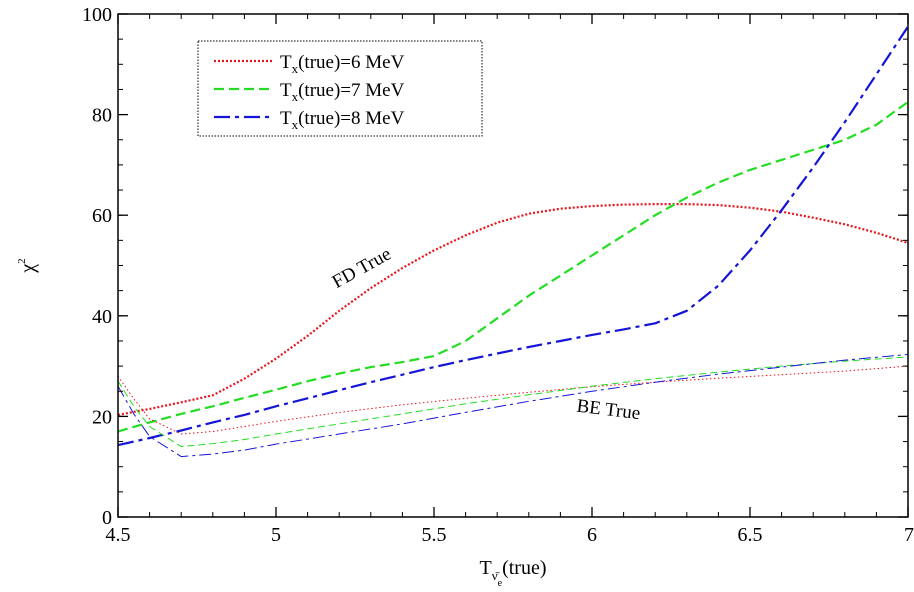 The image size is (914, 592). Describe the element at coordinates (524, 568) in the screenshot. I see `x-axis-title-suffix: (true)` at that location.